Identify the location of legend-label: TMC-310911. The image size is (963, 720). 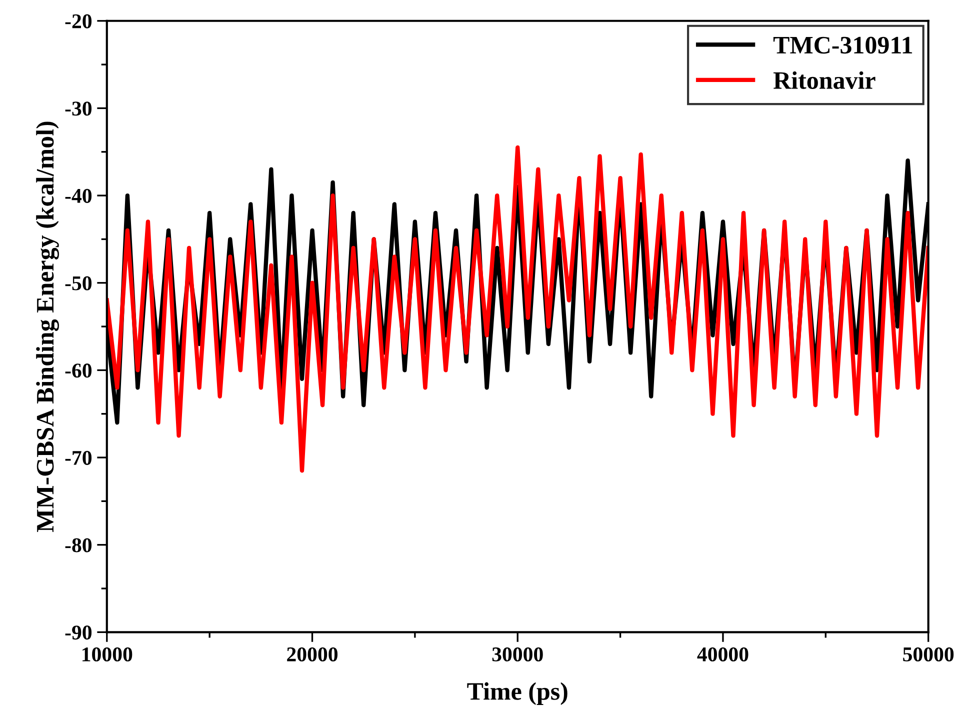
(842, 45).